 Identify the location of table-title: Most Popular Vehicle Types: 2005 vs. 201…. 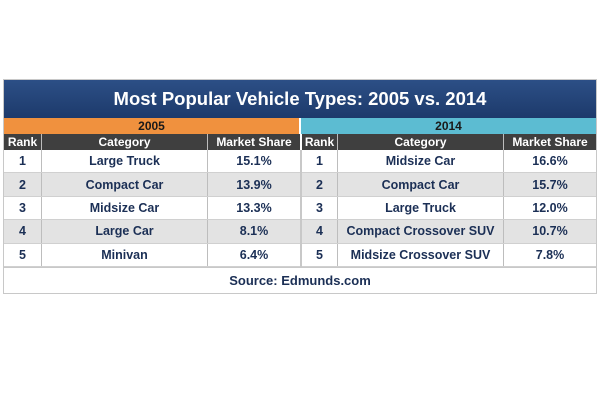
(300, 99).